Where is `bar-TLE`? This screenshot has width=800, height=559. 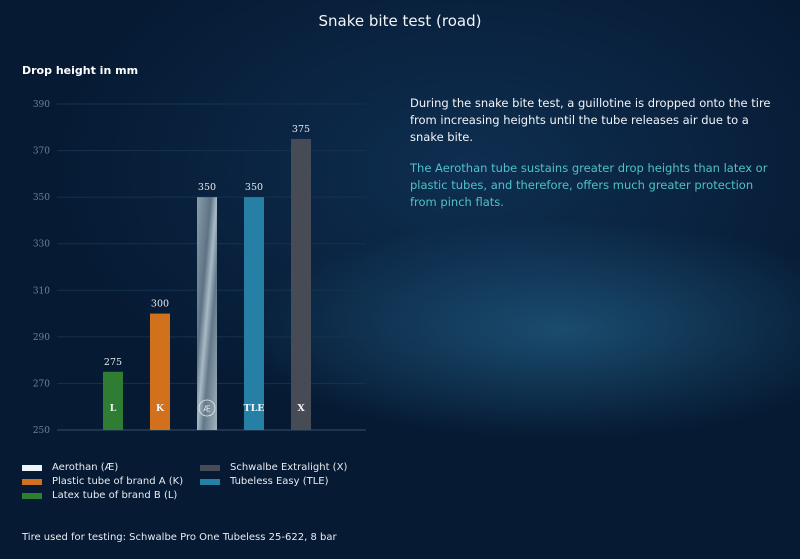
bar-TLE is located at coordinates (254, 313).